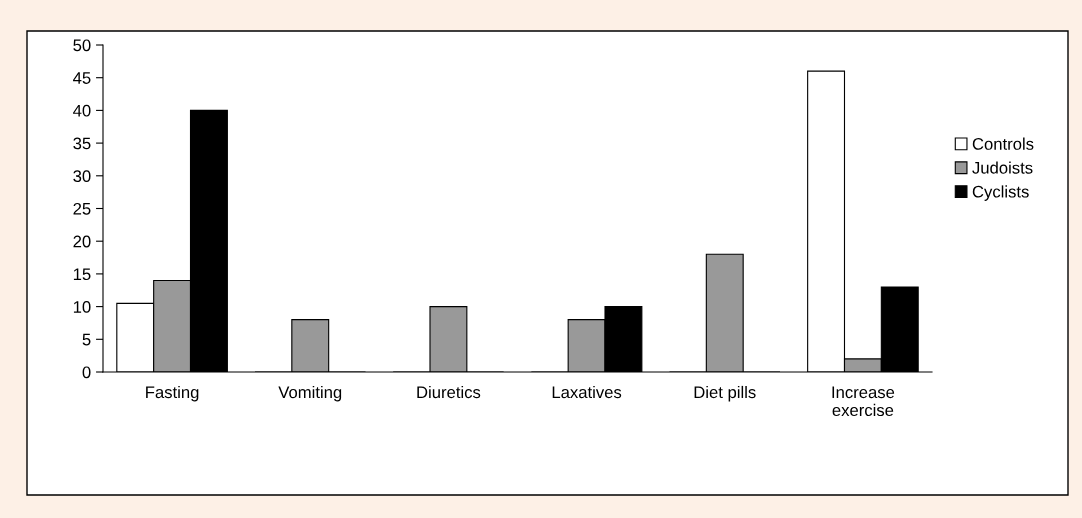 This screenshot has height=518, width=1082. Describe the element at coordinates (1002, 167) in the screenshot. I see `legend-label: Judoists` at that location.